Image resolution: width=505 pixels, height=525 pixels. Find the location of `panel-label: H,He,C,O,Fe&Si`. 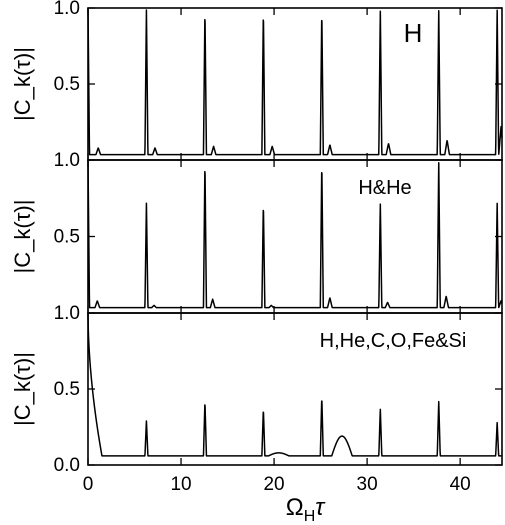

panel-label: H,He,C,O,Fe&Si is located at coordinates (393, 341).